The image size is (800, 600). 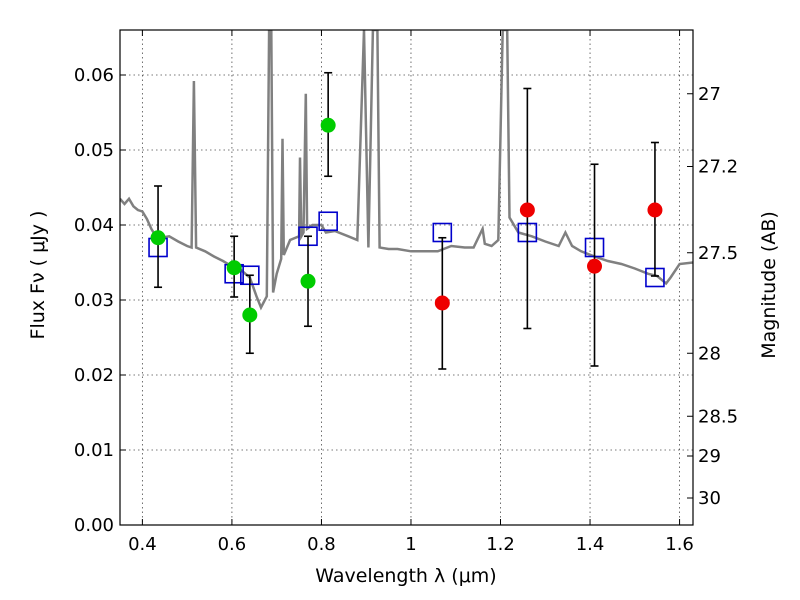 I want to click on y2-tick-label: 27.2, so click(x=718, y=167).